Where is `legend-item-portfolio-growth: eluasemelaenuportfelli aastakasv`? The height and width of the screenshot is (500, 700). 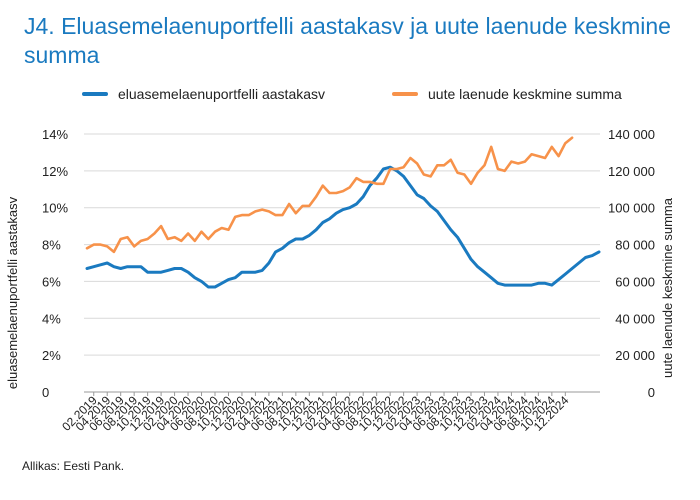 legend-item-portfolio-growth: eluasemelaenuportfelli aastakasv is located at coordinates (203, 94).